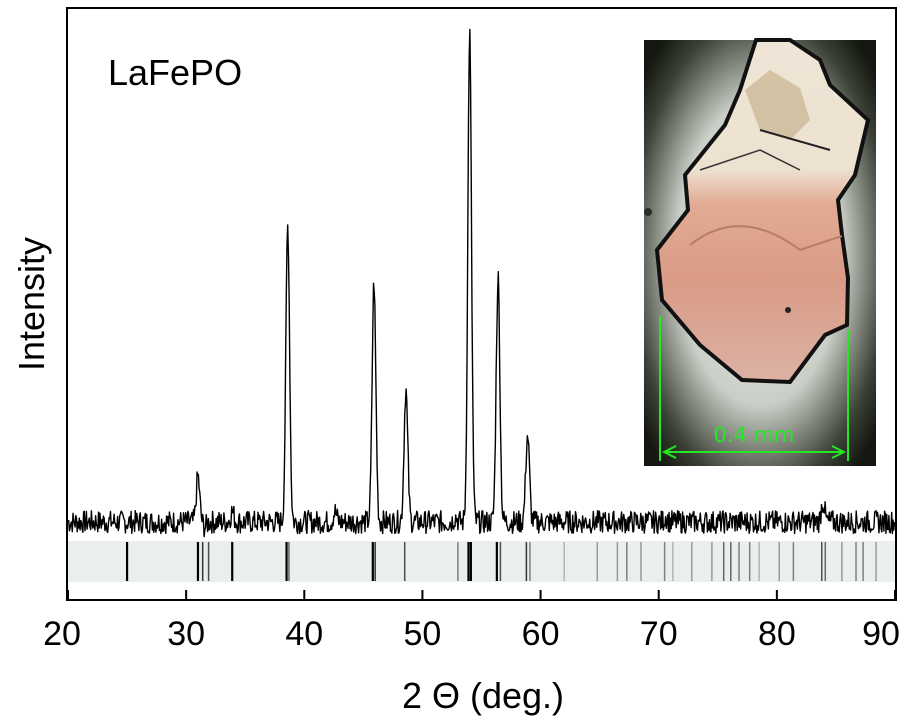 The width and height of the screenshot is (919, 722). I want to click on x-axis-tick-labels: 20 30 40 50 60 70 80 90, so click(471, 634).